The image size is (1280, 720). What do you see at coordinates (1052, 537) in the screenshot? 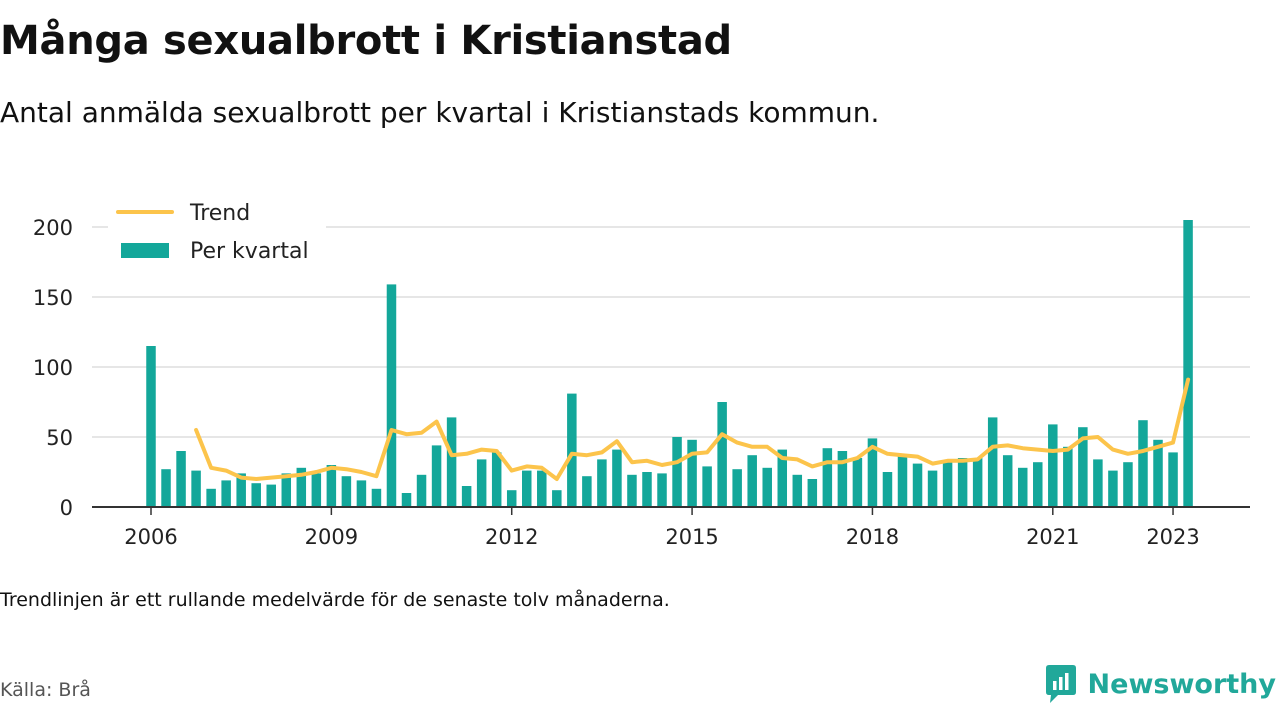
I see `x-tick-label: 2021` at bounding box center [1052, 537].